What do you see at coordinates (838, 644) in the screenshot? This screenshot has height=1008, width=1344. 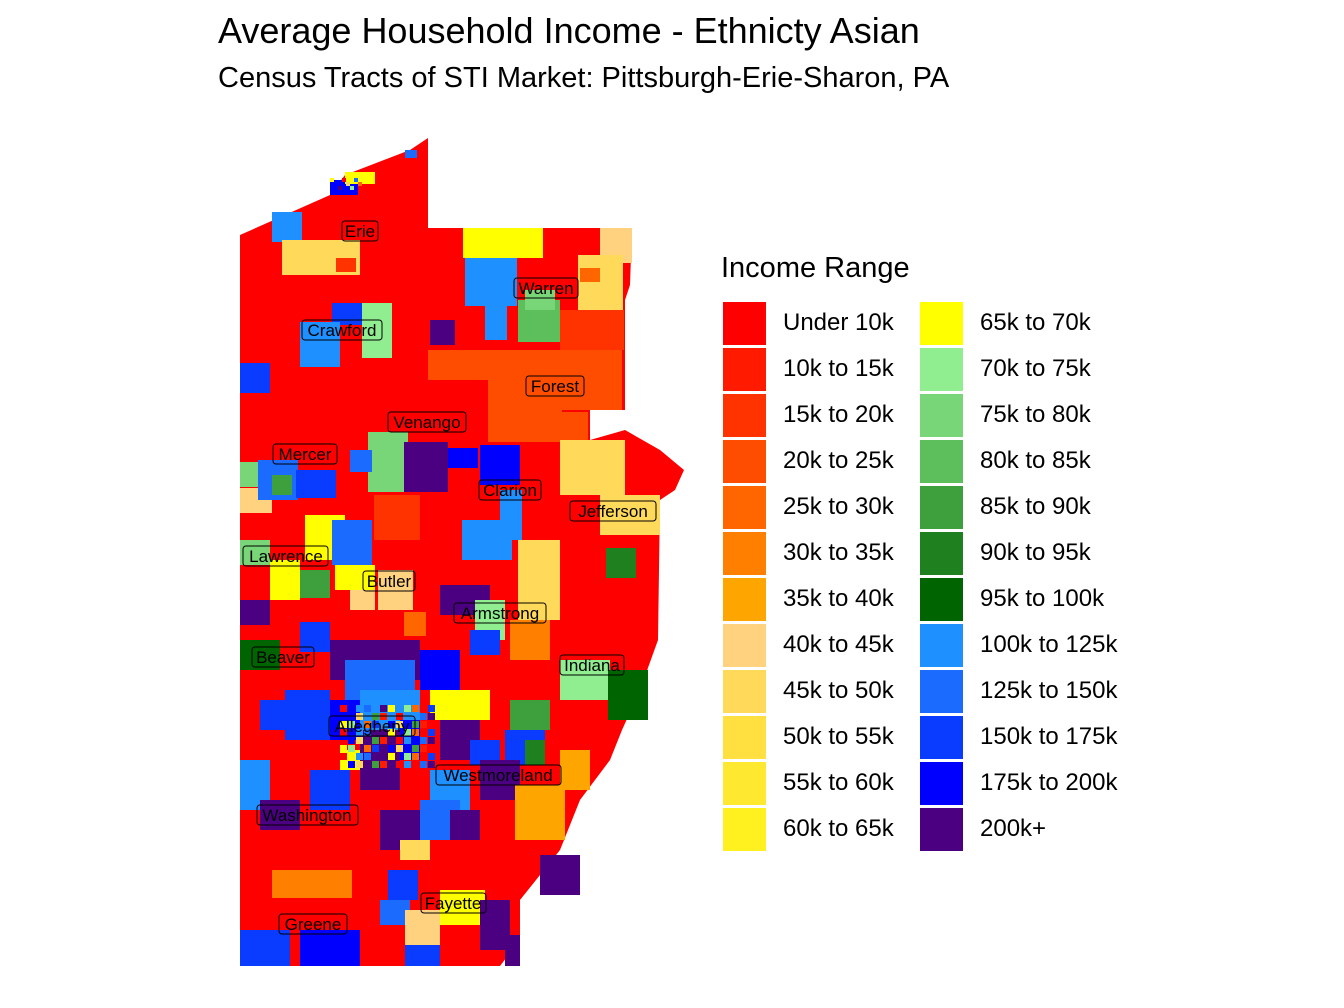 I see `legend-label: 40k to 45k` at bounding box center [838, 644].